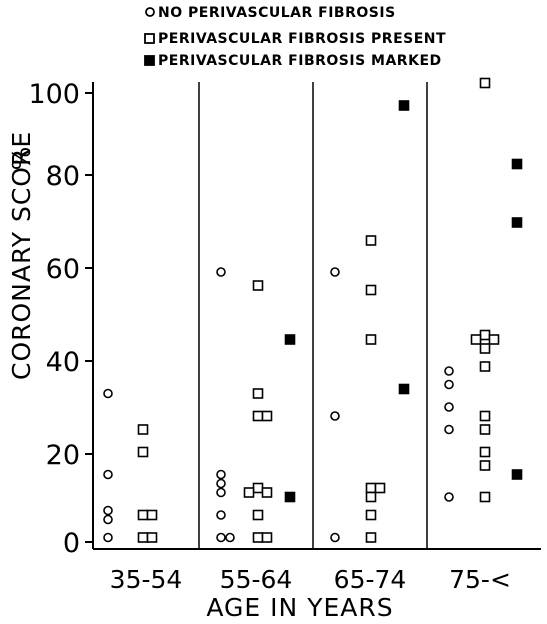 The height and width of the screenshot is (624, 547). What do you see at coordinates (54, 94) in the screenshot?
I see `y-tick-label-100: 100` at bounding box center [54, 94].